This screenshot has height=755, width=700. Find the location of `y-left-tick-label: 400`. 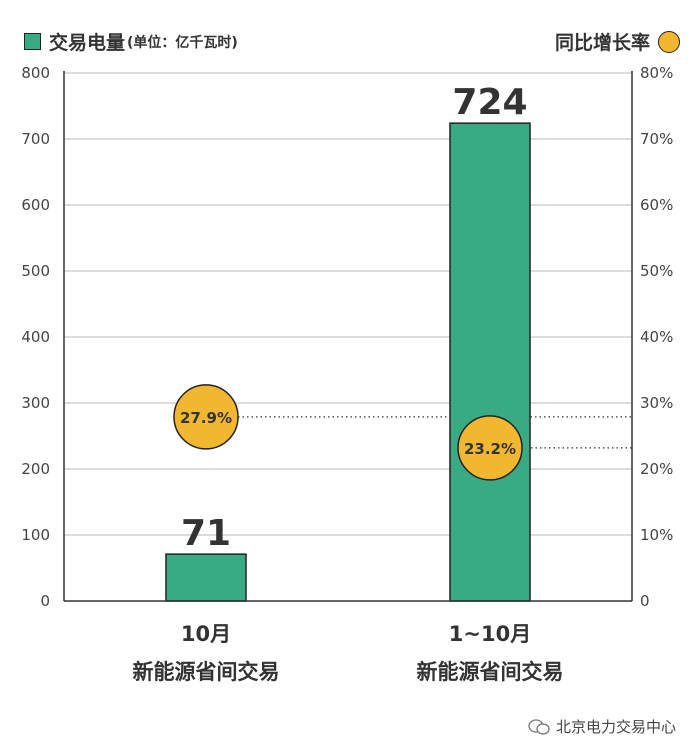

y-left-tick-label: 400 is located at coordinates (35, 337).